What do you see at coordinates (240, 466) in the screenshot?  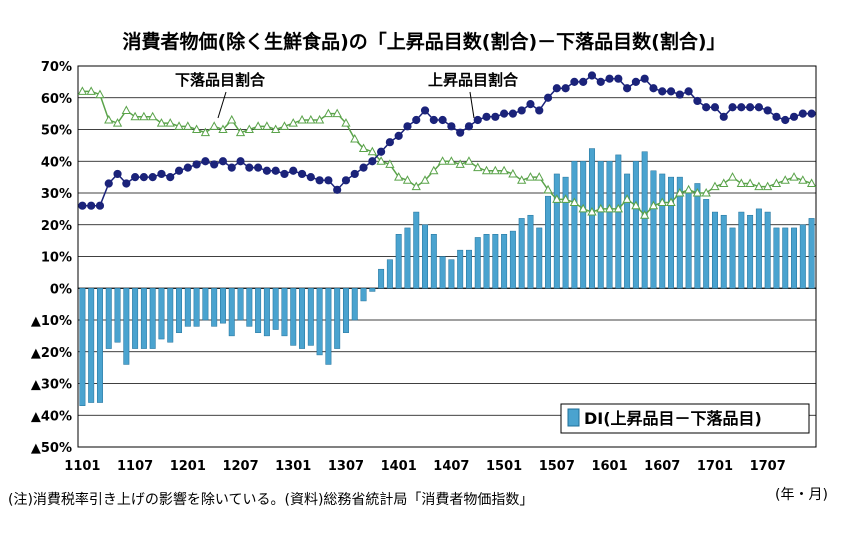 I see `x-tick-label: 1207` at bounding box center [240, 466].